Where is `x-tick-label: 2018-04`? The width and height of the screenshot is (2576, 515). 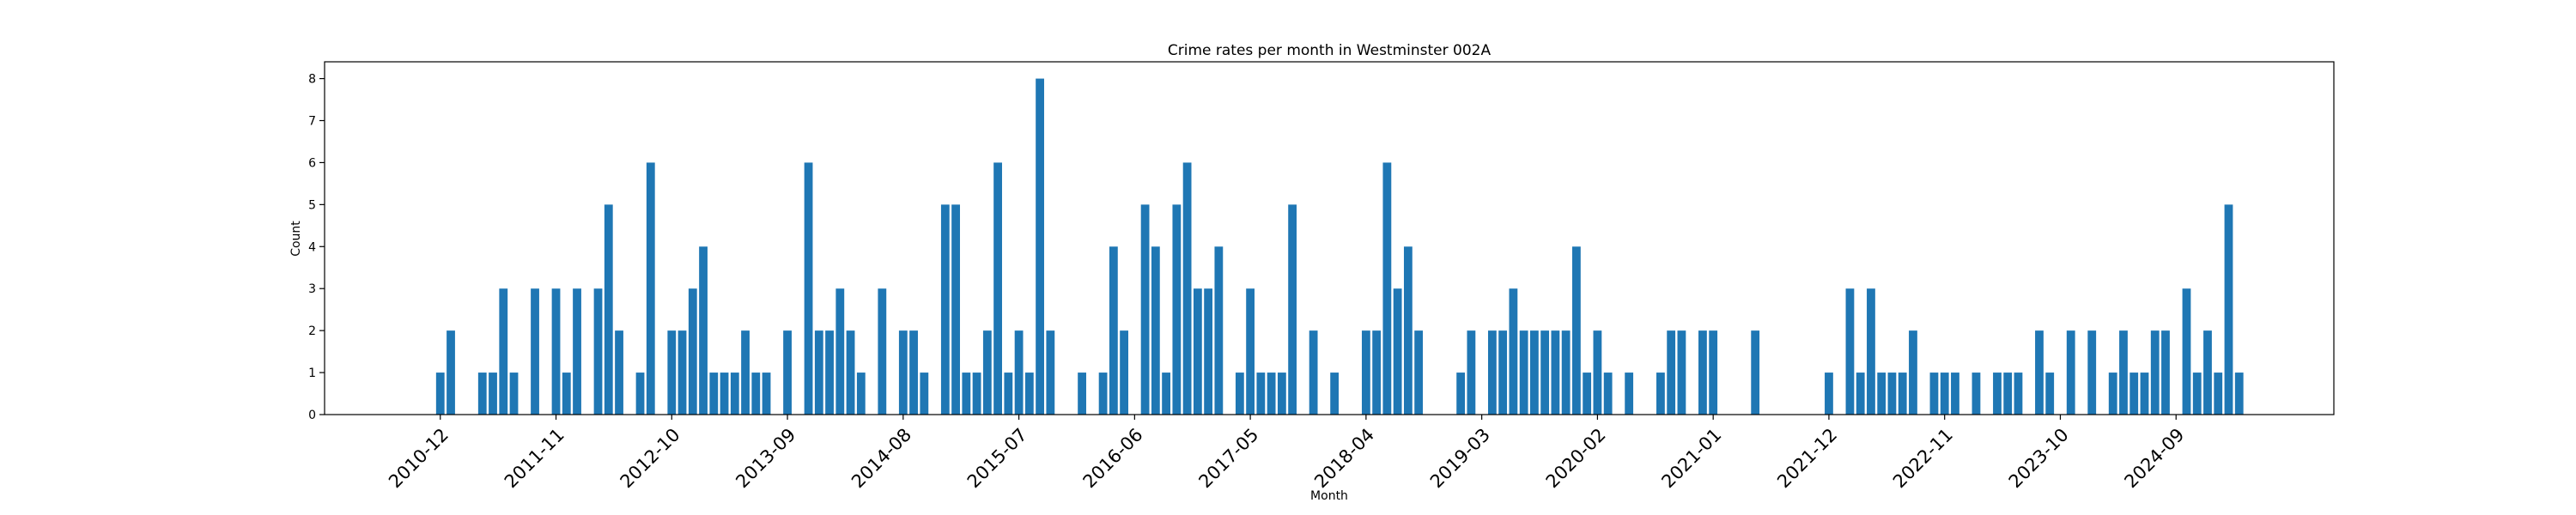 x-tick-label: 2018-04 is located at coordinates (1344, 458).